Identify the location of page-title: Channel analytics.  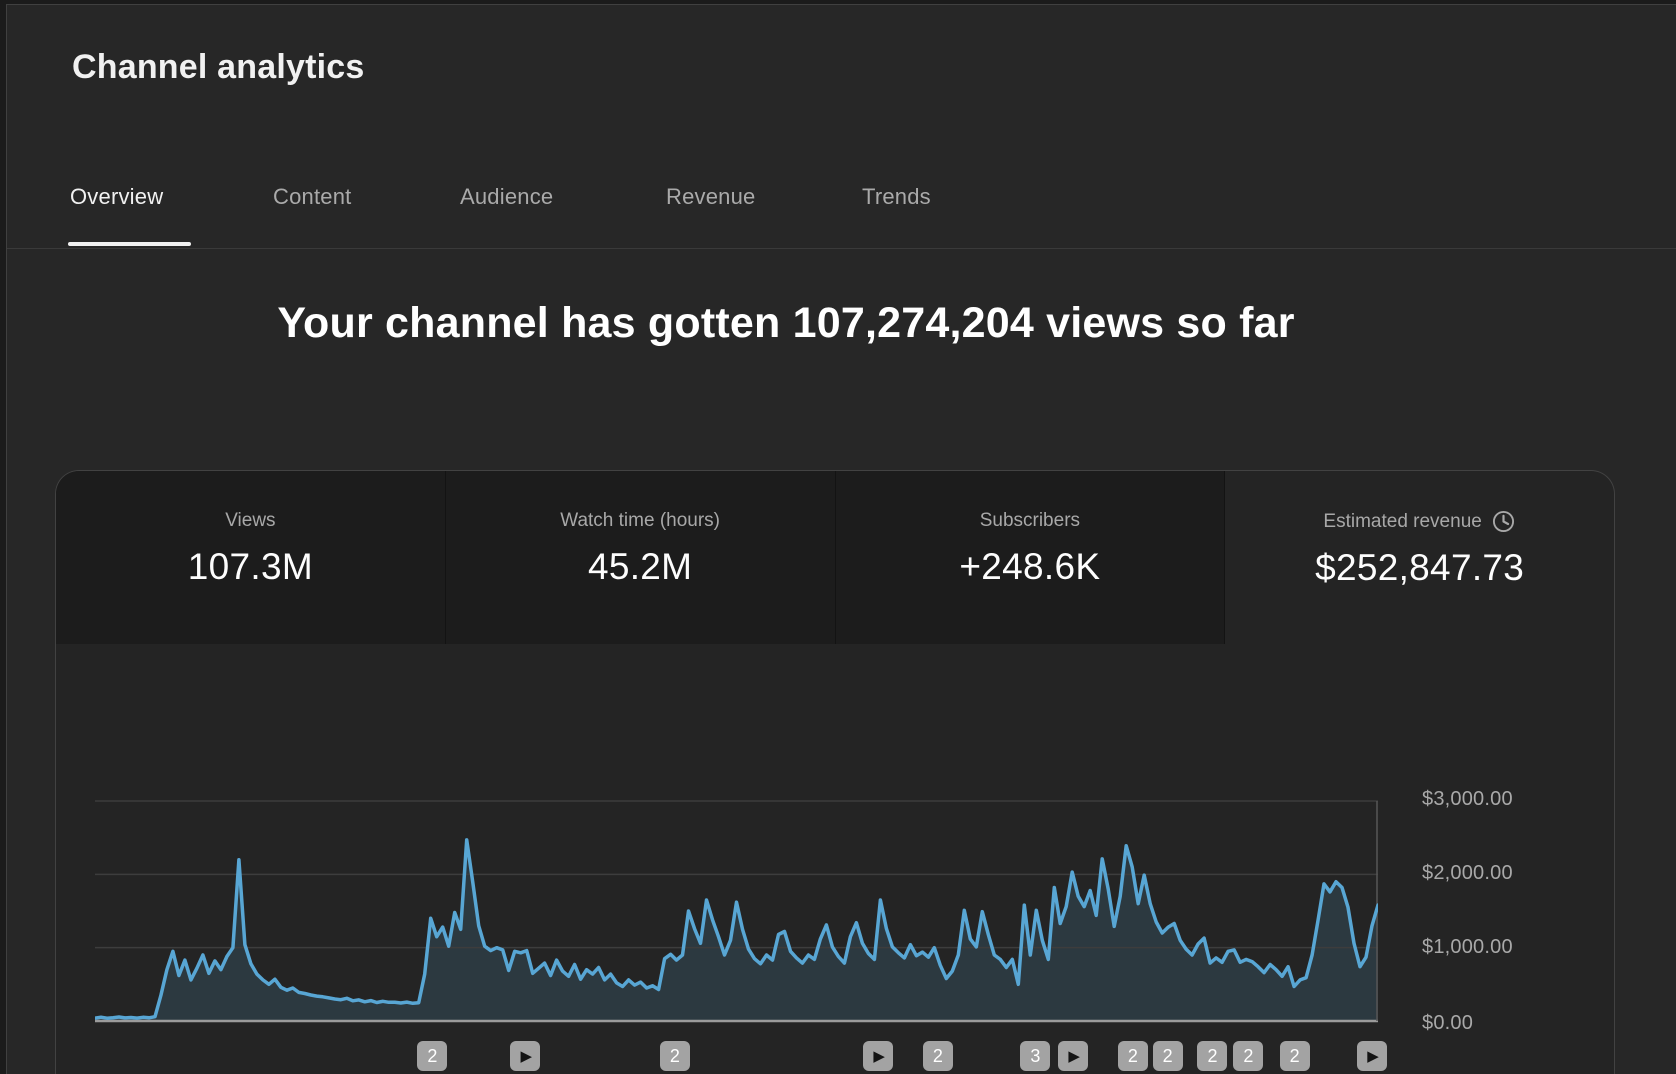
(218, 67).